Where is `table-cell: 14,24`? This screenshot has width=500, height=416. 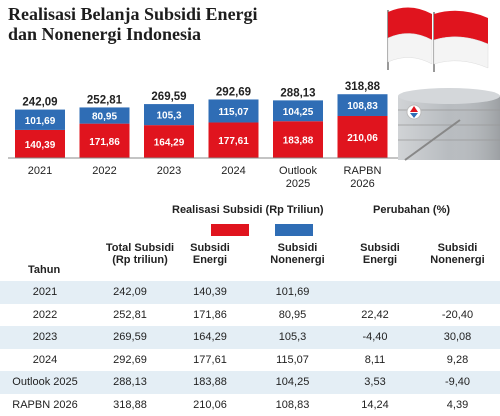
table-cell: 14,24 is located at coordinates (375, 405).